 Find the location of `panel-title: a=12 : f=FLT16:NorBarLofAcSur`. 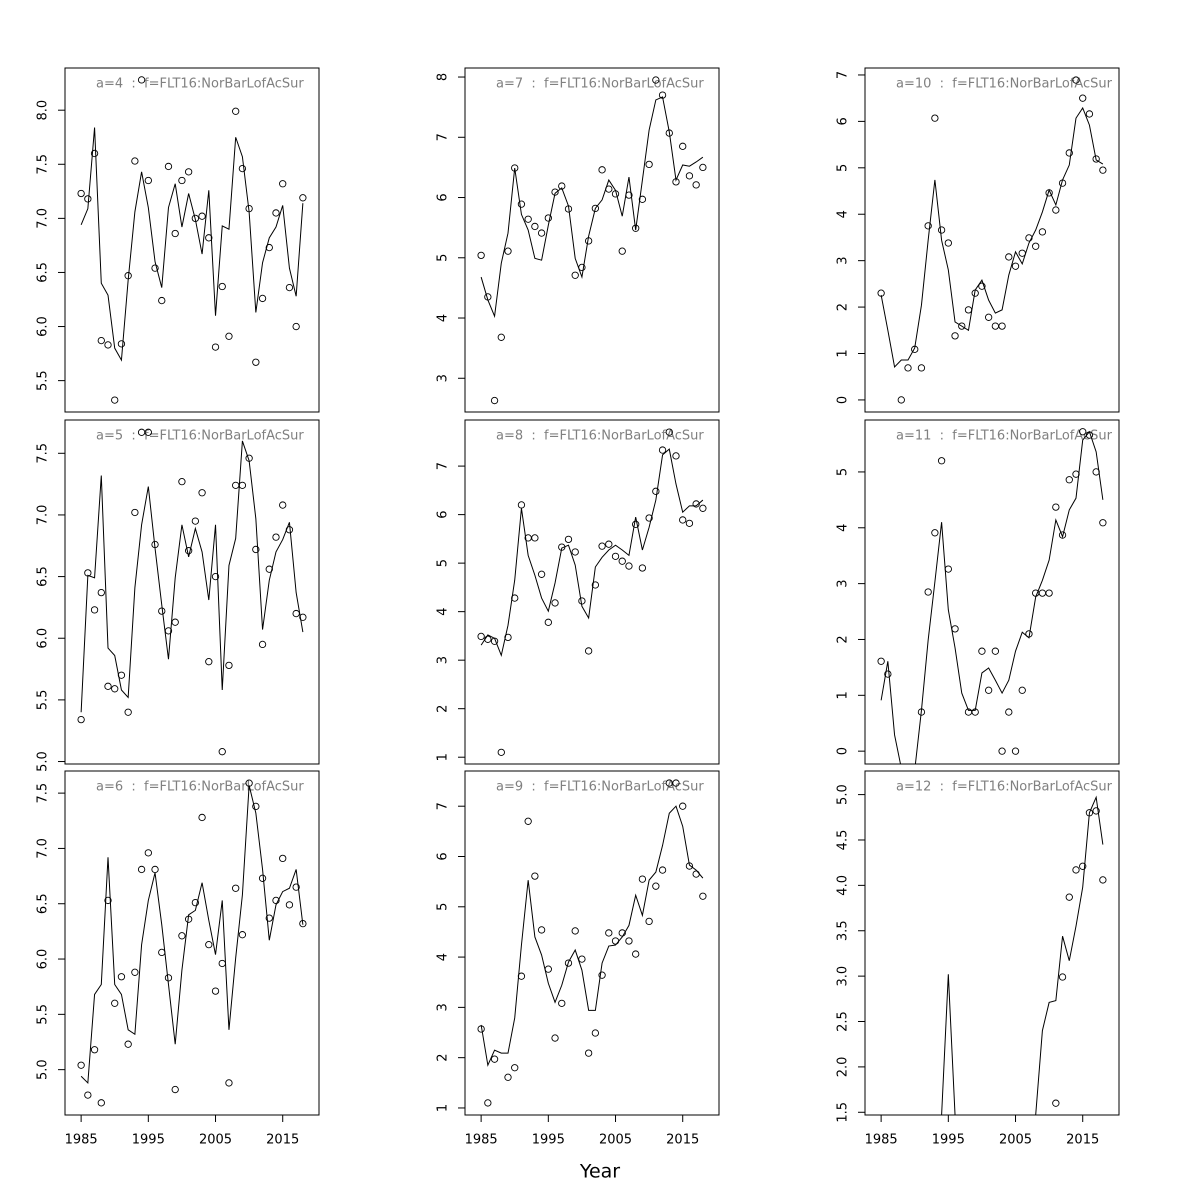

panel-title: a=12 : f=FLT16:NorBarLofAcSur is located at coordinates (1004, 787).